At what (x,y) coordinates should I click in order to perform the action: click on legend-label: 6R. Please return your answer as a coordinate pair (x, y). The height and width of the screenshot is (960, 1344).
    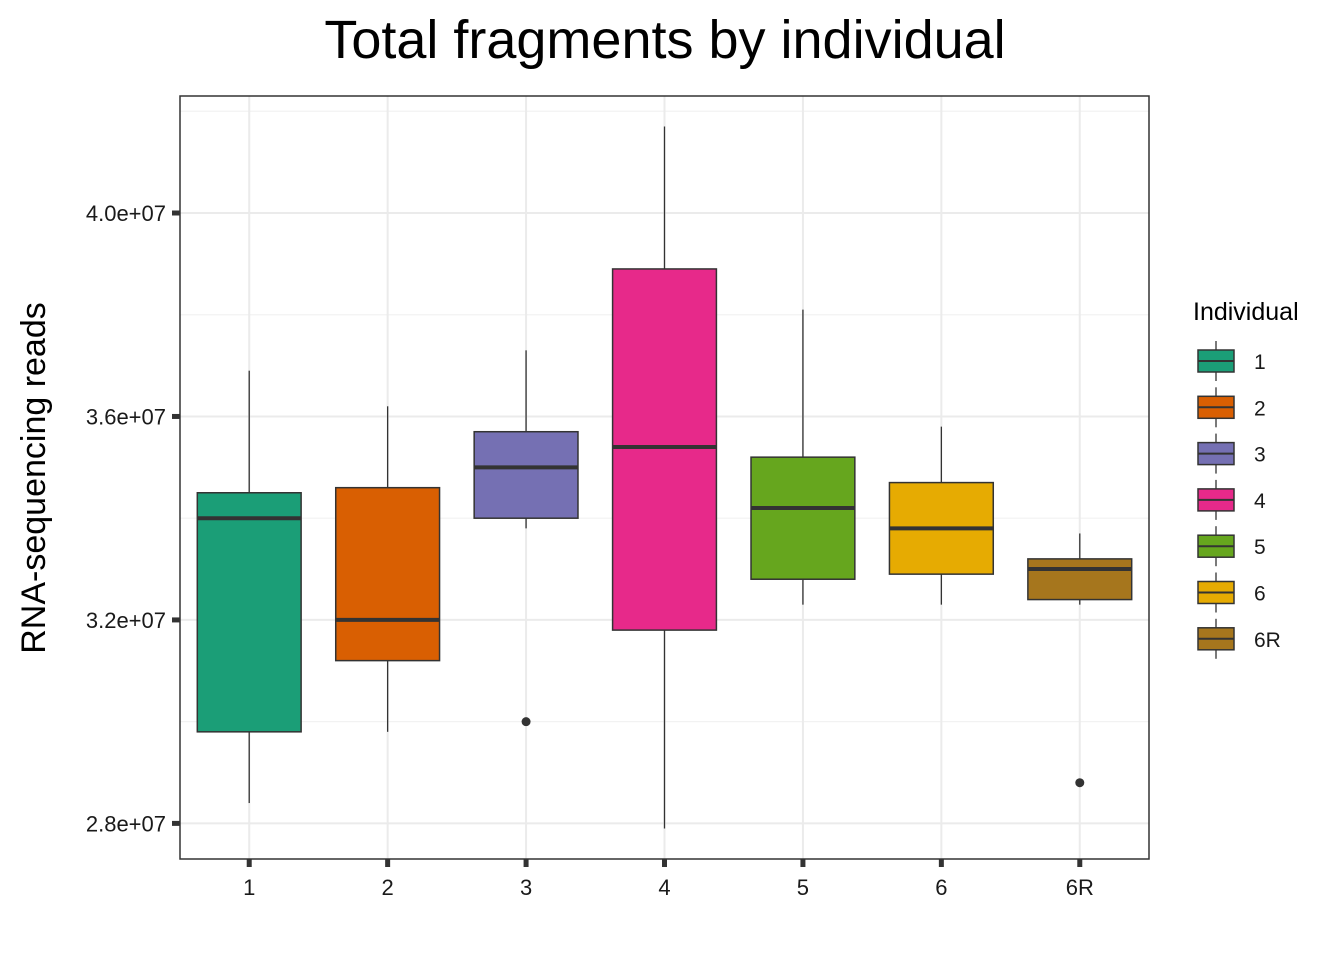
    Looking at the image, I should click on (1267, 640).